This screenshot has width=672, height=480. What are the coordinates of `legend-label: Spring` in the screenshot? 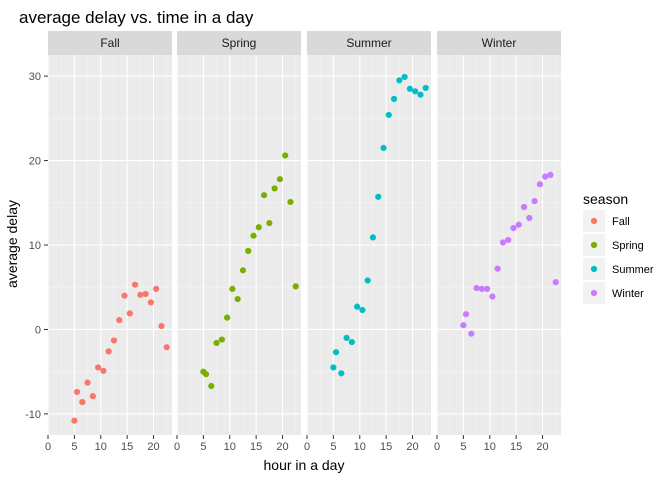 It's located at (628, 246).